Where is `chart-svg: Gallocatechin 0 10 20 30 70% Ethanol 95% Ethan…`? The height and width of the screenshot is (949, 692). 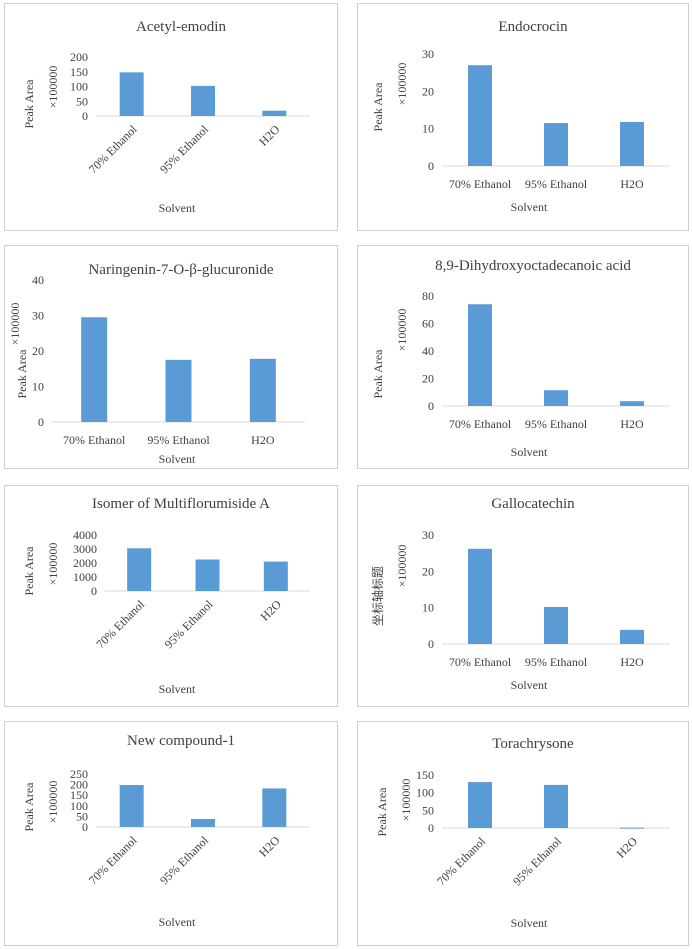 chart-svg: Gallocatechin 0 10 20 30 70% Ethanol 95% Ethan… is located at coordinates (520, 594).